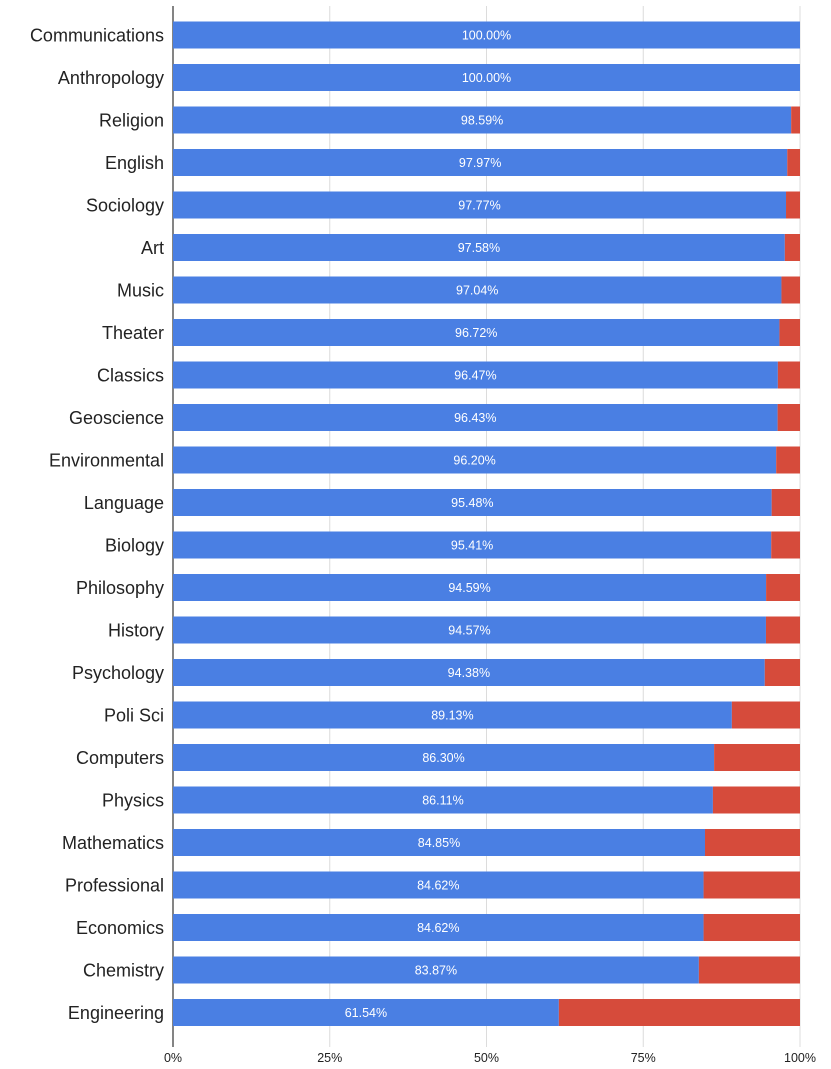 This screenshot has height=1069, width=831. I want to click on data-label: 86.11%, so click(442, 801).